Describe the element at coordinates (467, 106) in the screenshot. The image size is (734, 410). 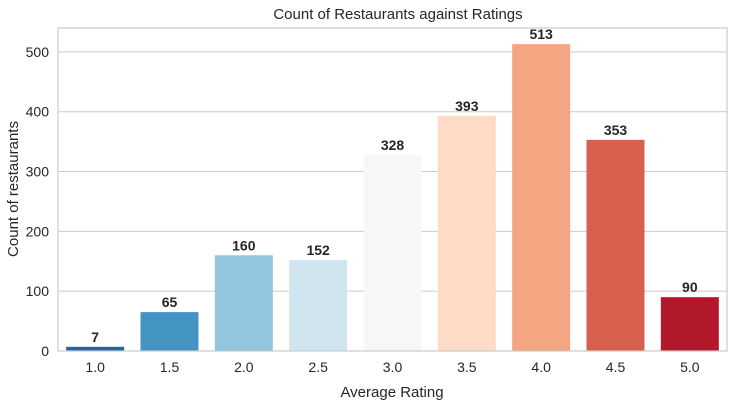
I see `data-label-3.5: 393` at that location.